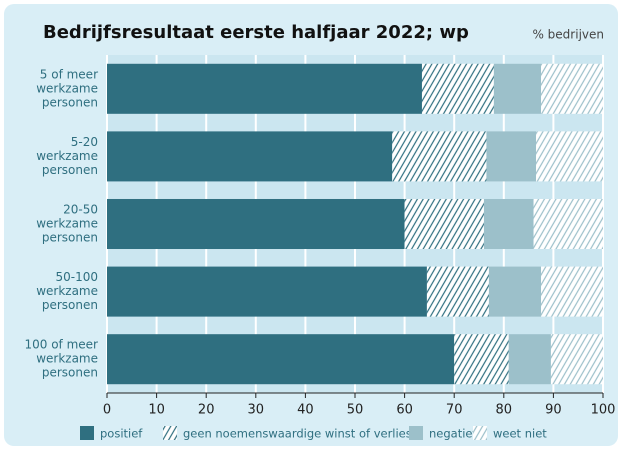 The height and width of the screenshot is (451, 623). I want to click on legend-label: positief, so click(121, 434).